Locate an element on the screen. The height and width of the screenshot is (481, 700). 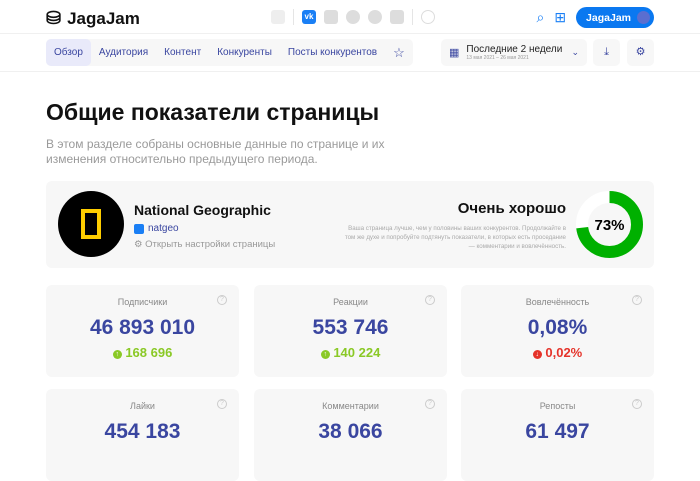
stat-card-engagement: Вовлечённость ? 0,08% ↓ 0,02% is located at coordinates (557, 331).